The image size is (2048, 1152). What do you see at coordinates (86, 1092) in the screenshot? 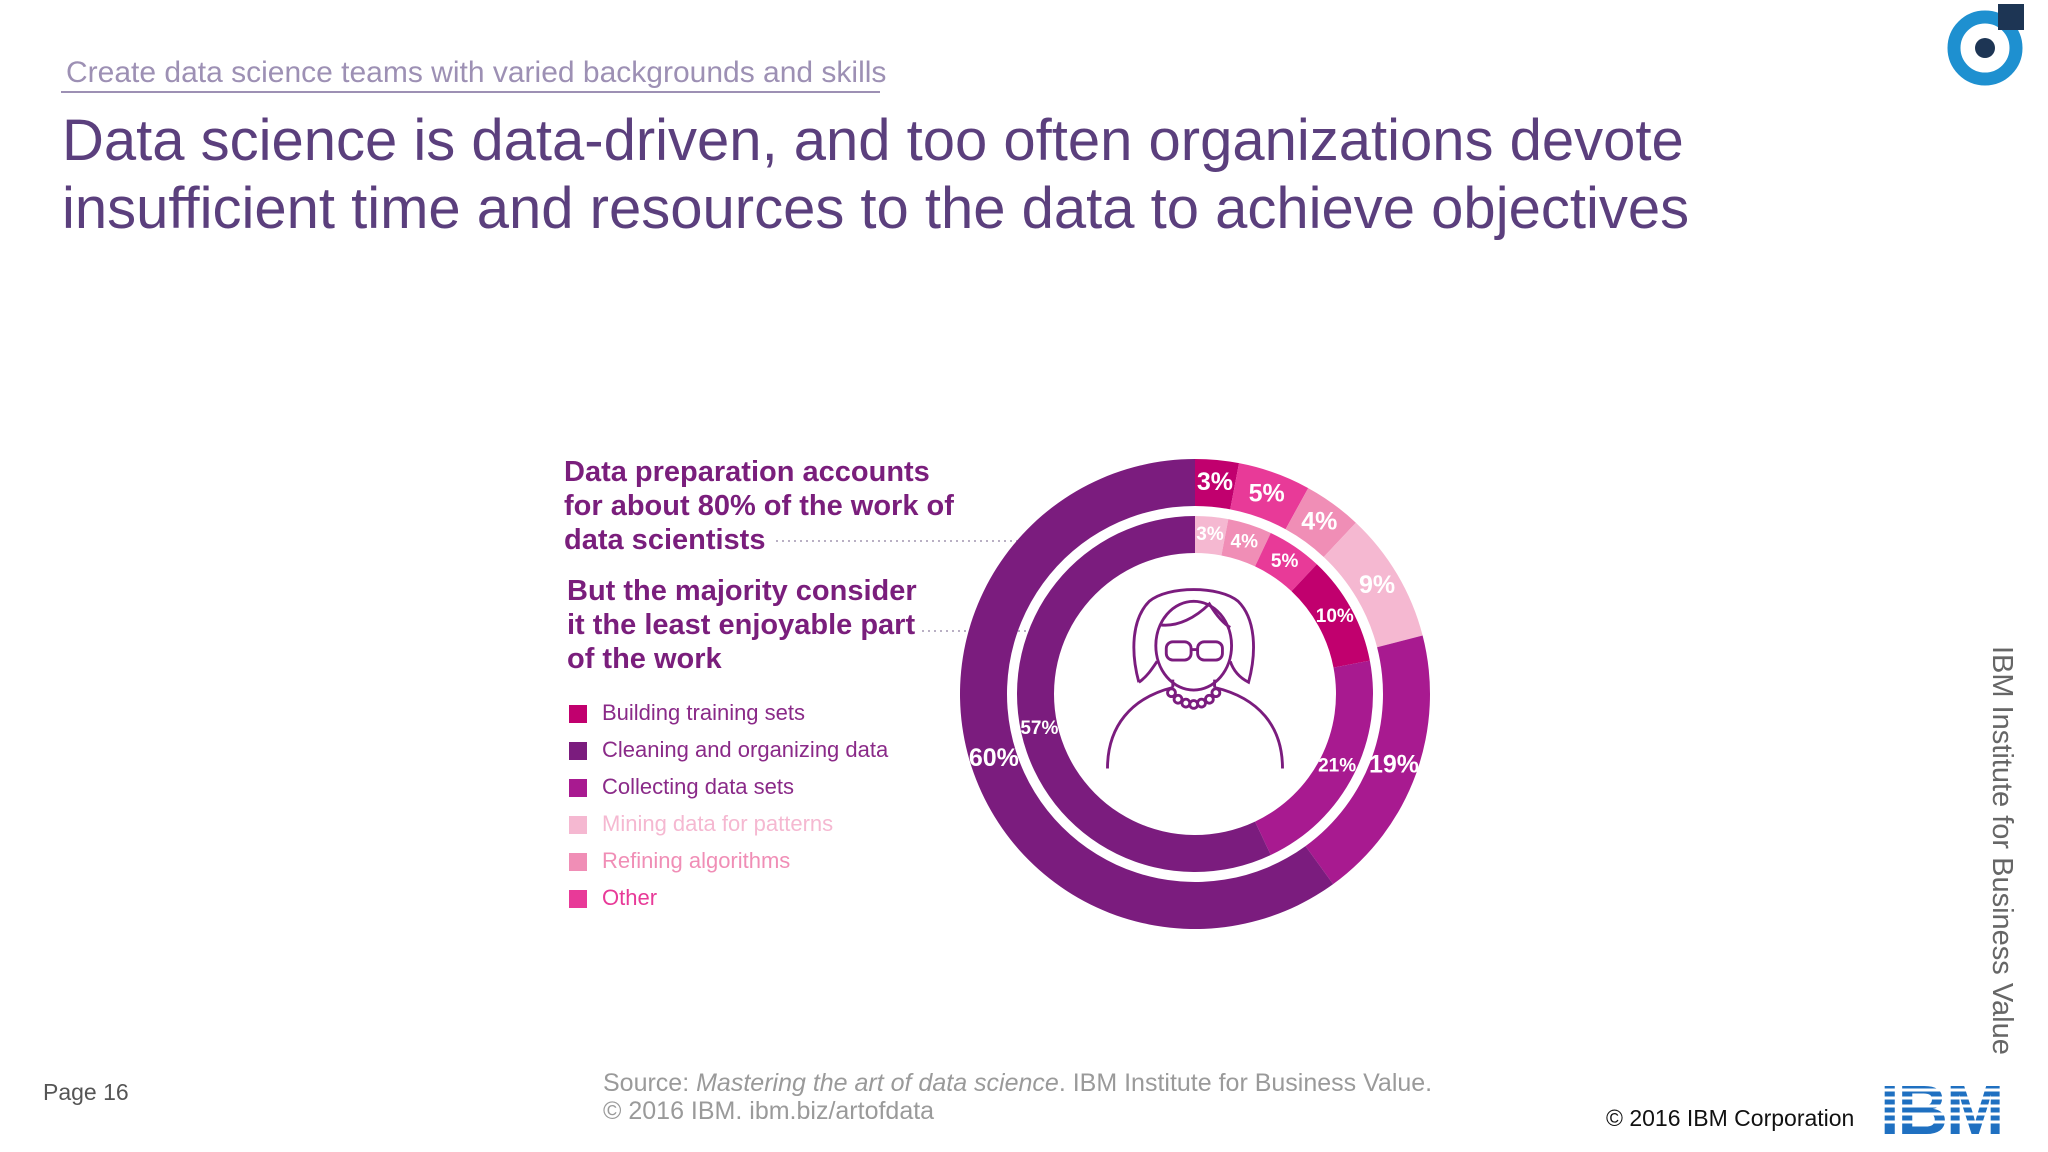
I see `page-number: Page 16` at bounding box center [86, 1092].